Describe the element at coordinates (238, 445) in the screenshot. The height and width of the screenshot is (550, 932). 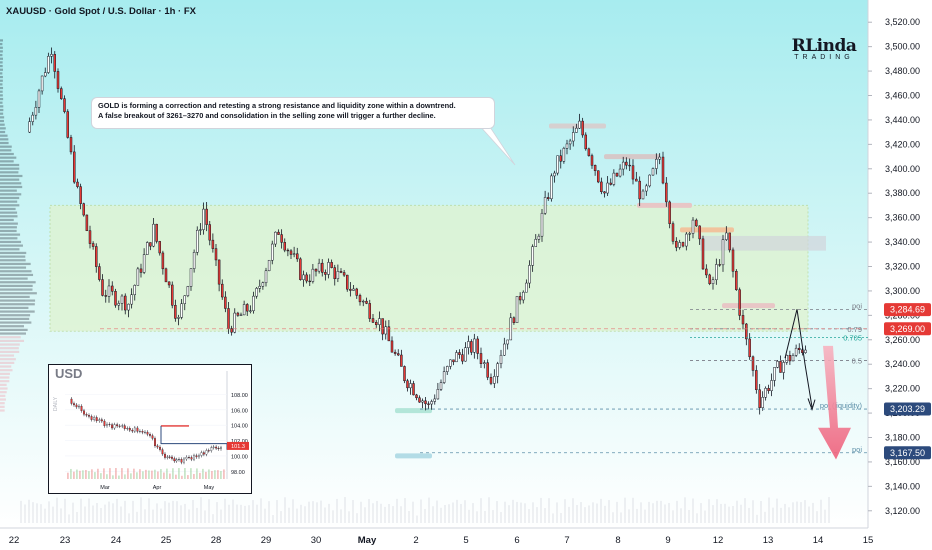
I see `inset-price-tag` at that location.